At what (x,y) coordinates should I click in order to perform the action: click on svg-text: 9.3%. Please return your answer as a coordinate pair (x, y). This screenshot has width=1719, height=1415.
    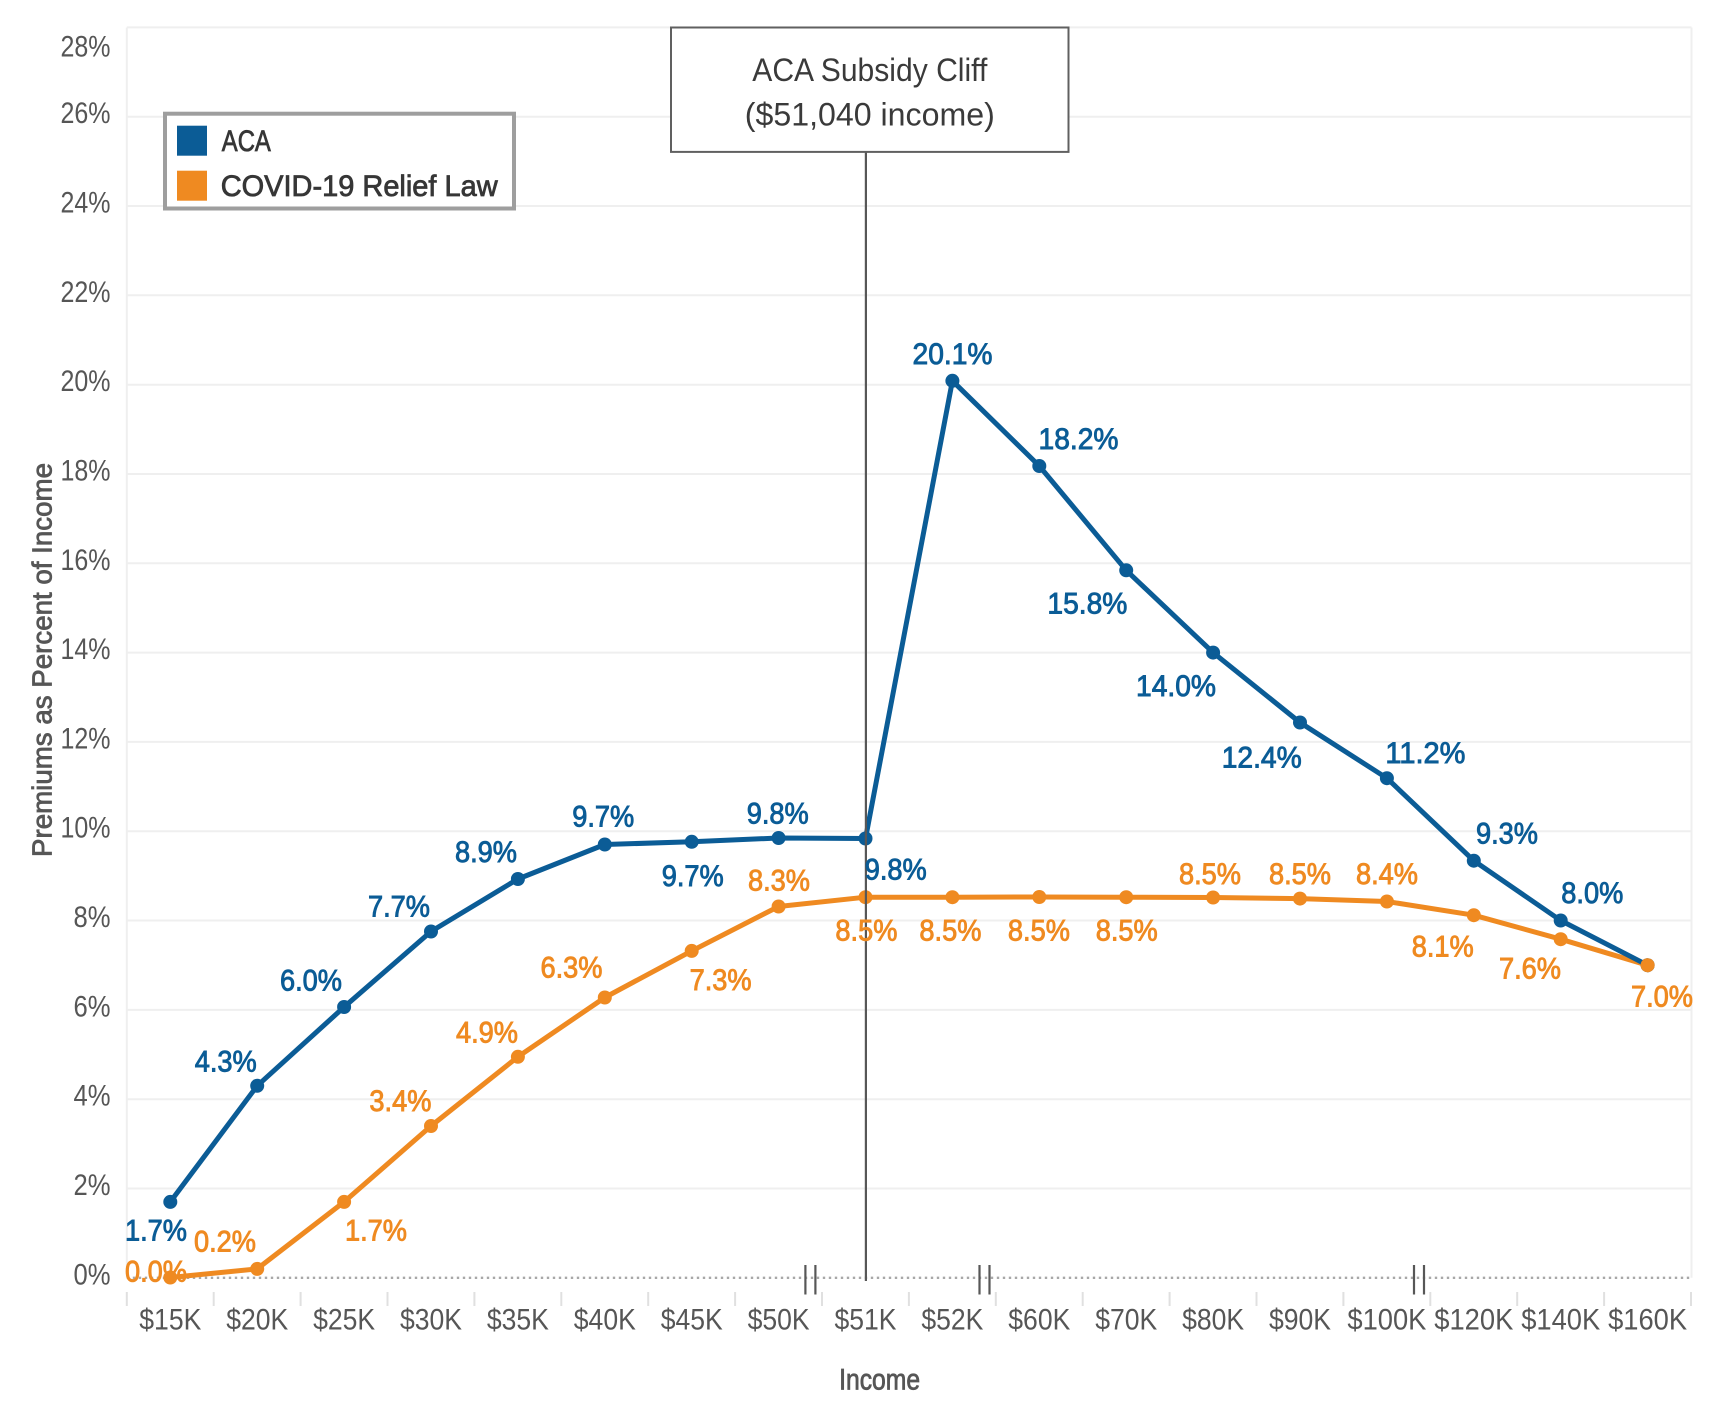
    Looking at the image, I should click on (1507, 834).